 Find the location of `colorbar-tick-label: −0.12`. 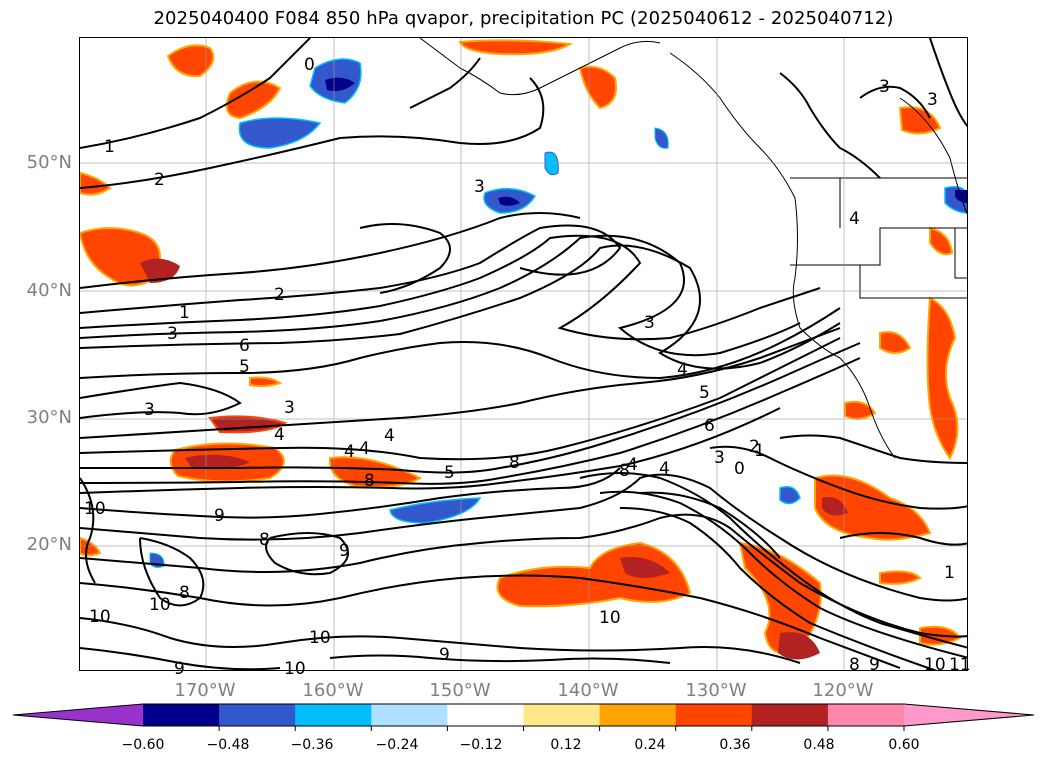

colorbar-tick-label: −0.12 is located at coordinates (481, 745).